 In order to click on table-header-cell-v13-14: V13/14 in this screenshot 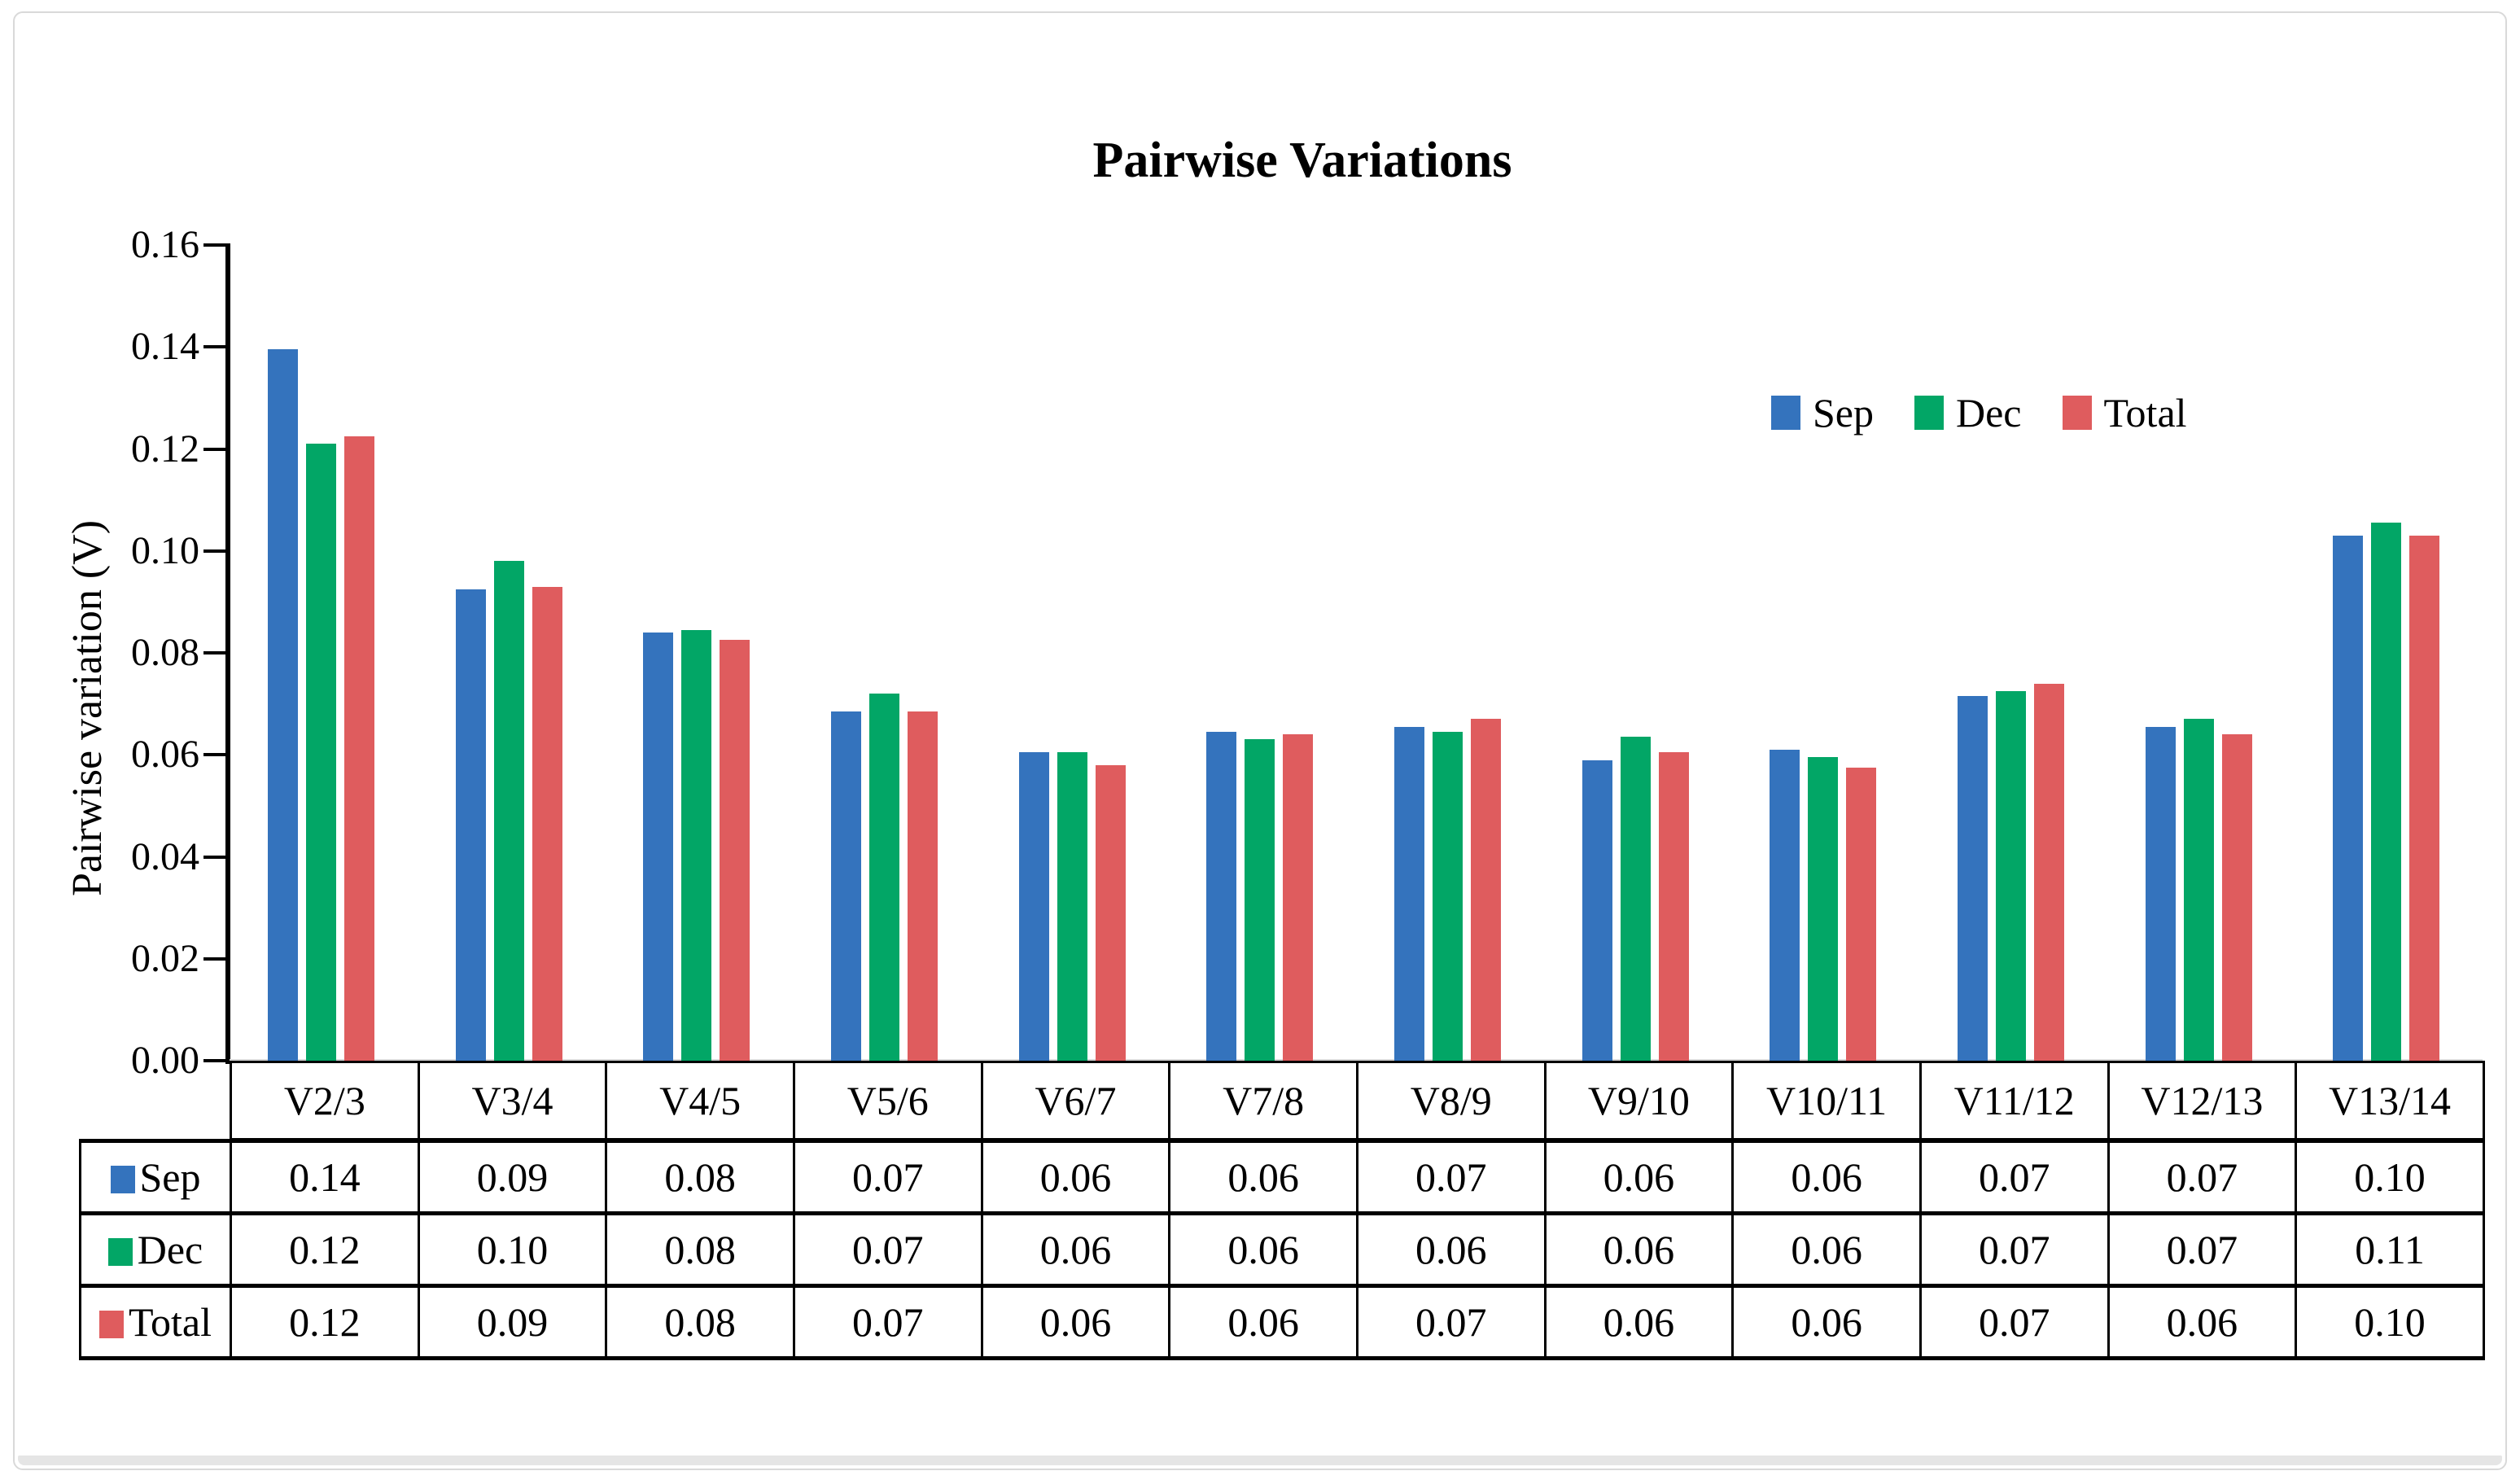, I will do `click(2390, 1102)`.